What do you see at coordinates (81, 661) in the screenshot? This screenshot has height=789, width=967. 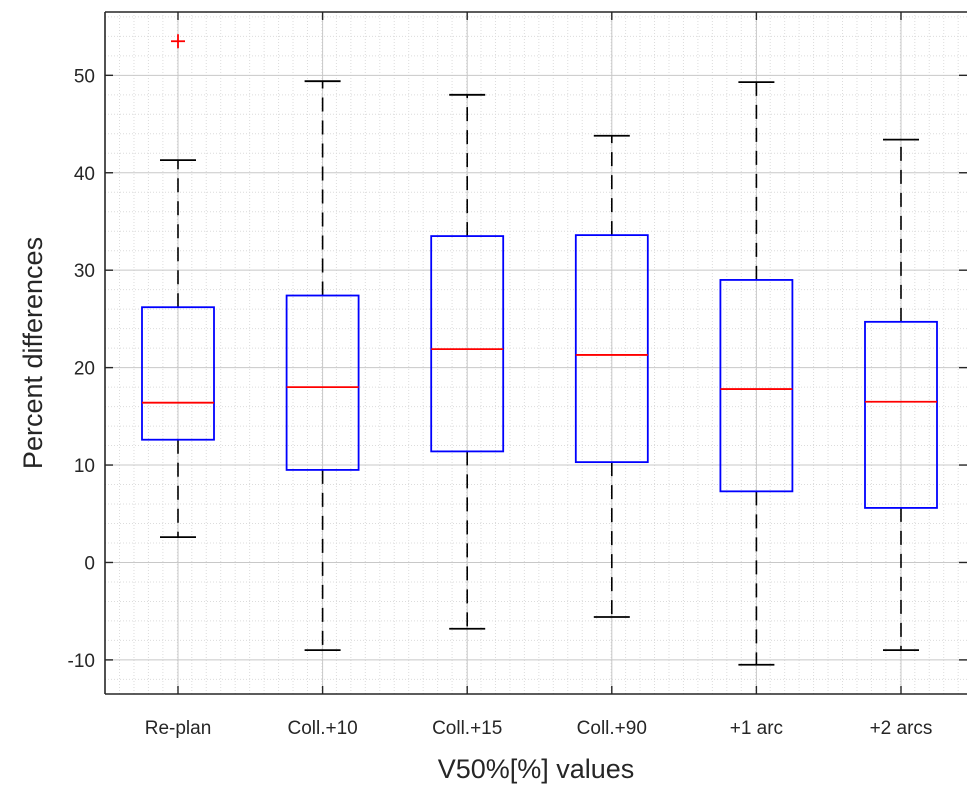 I see `y-tick-label: -10` at bounding box center [81, 661].